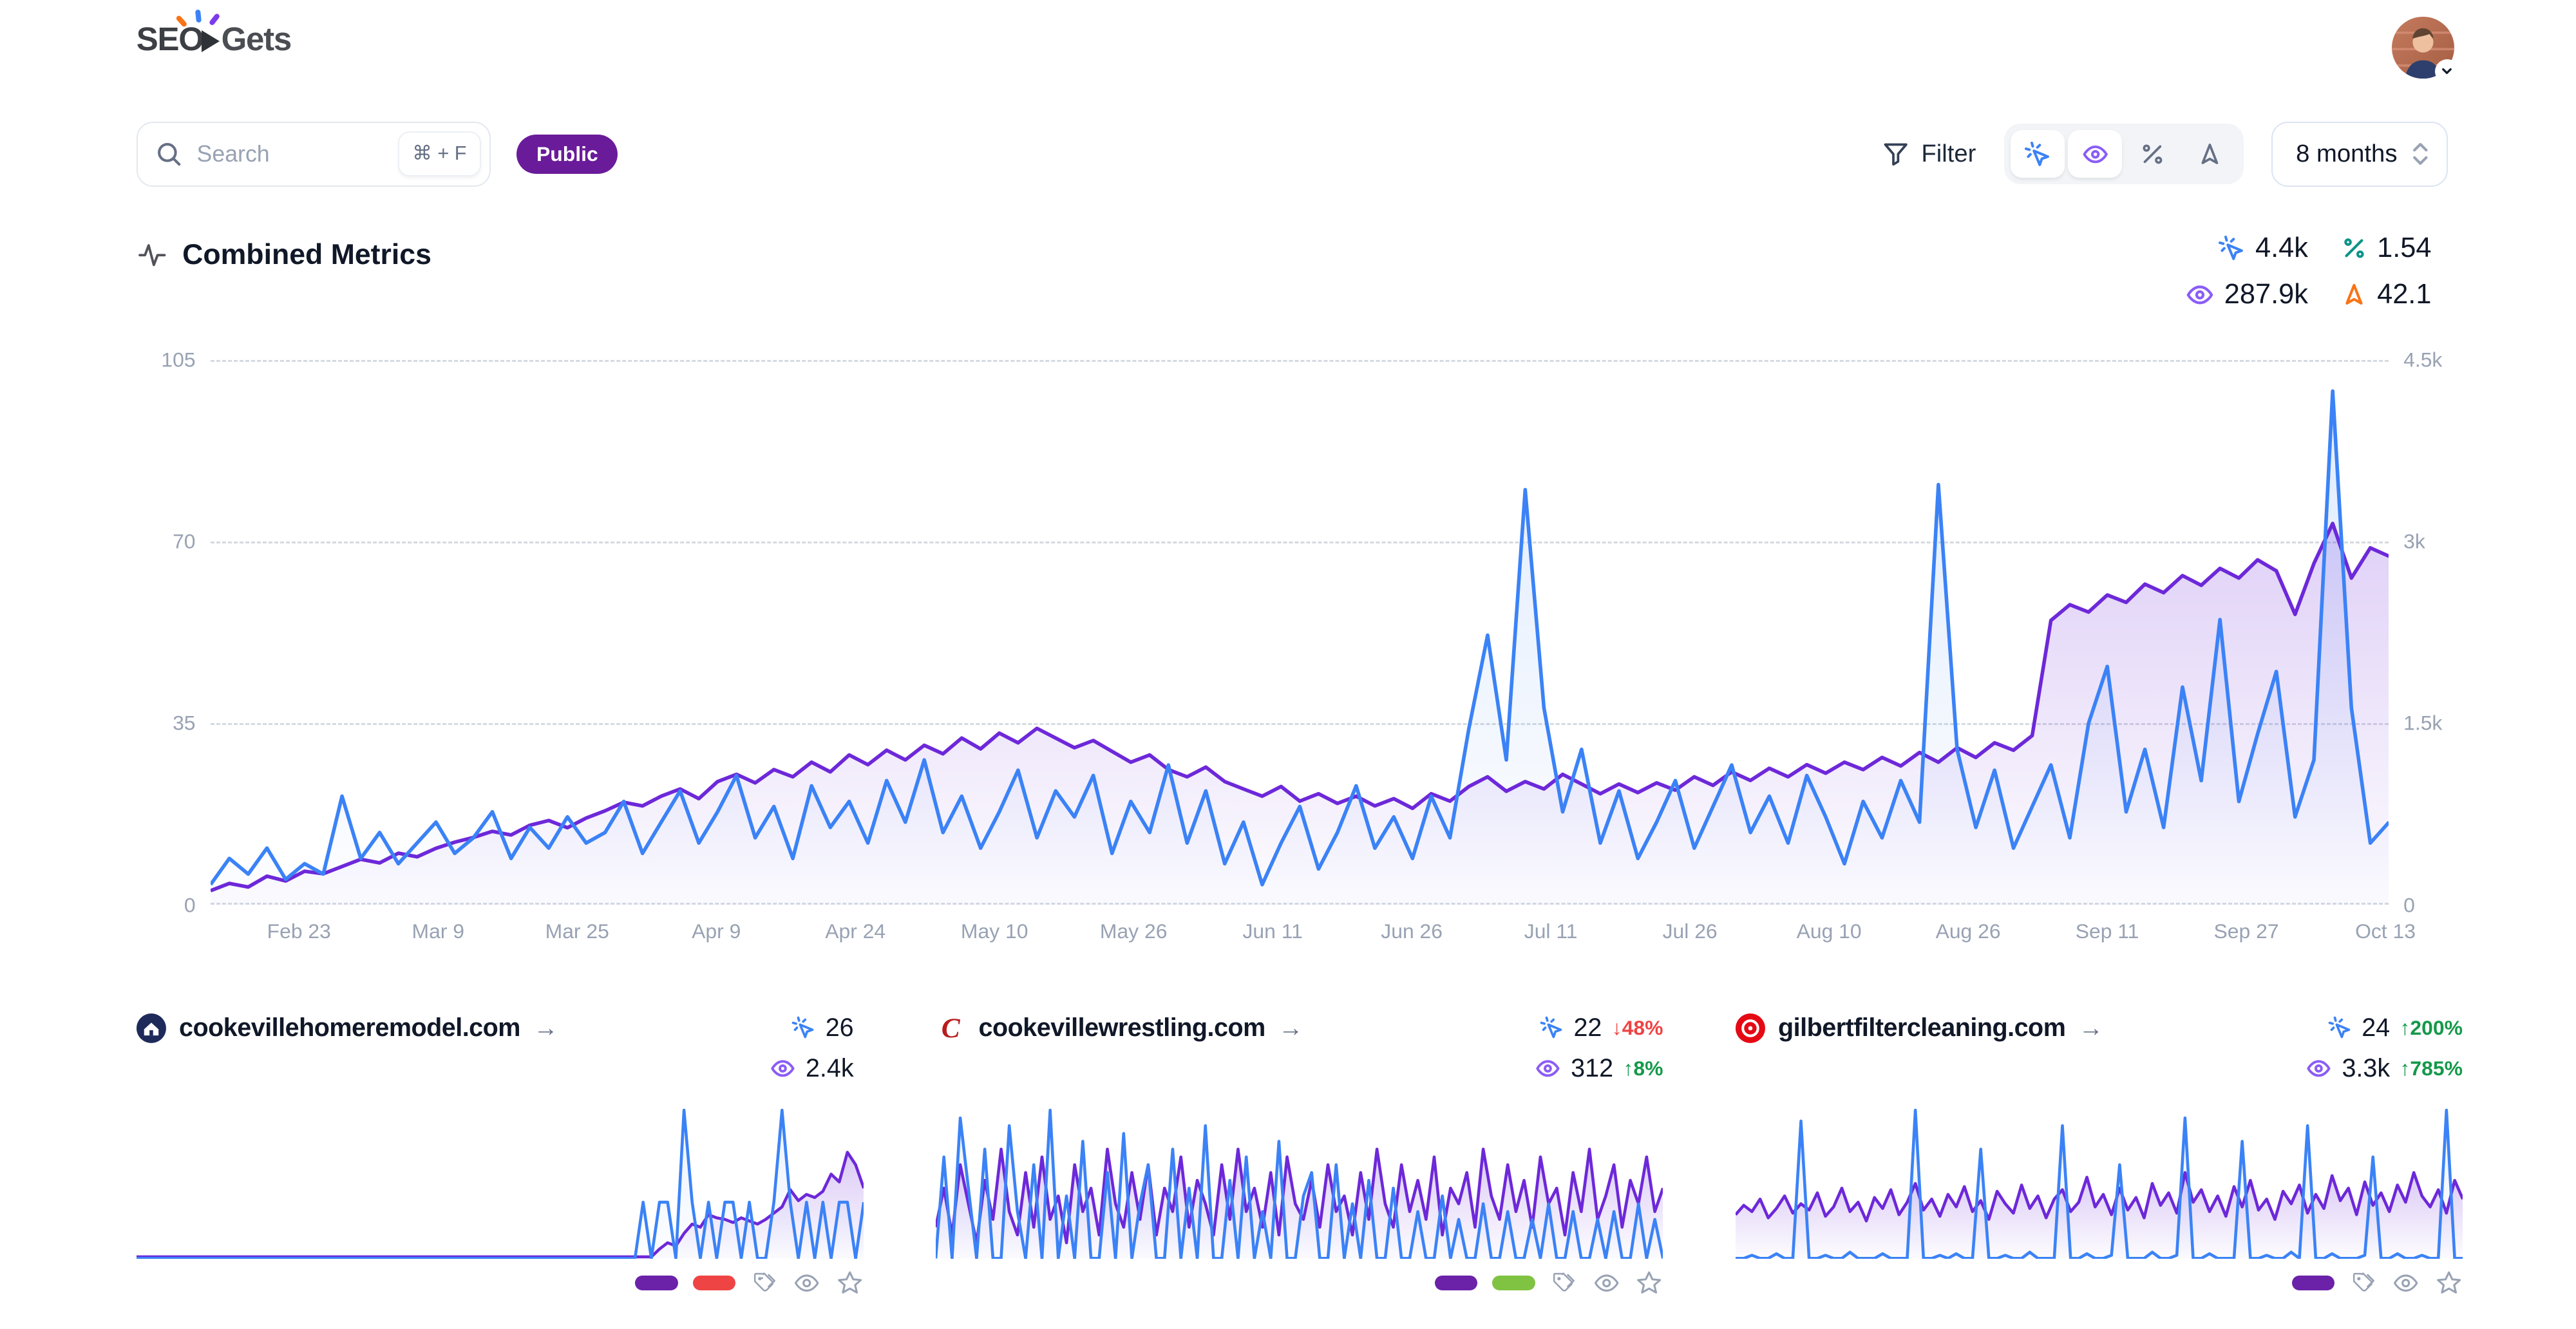 This screenshot has height=1329, width=2576. I want to click on site-metrics: 22 ↓48% 312 ↑8%, so click(1599, 1048).